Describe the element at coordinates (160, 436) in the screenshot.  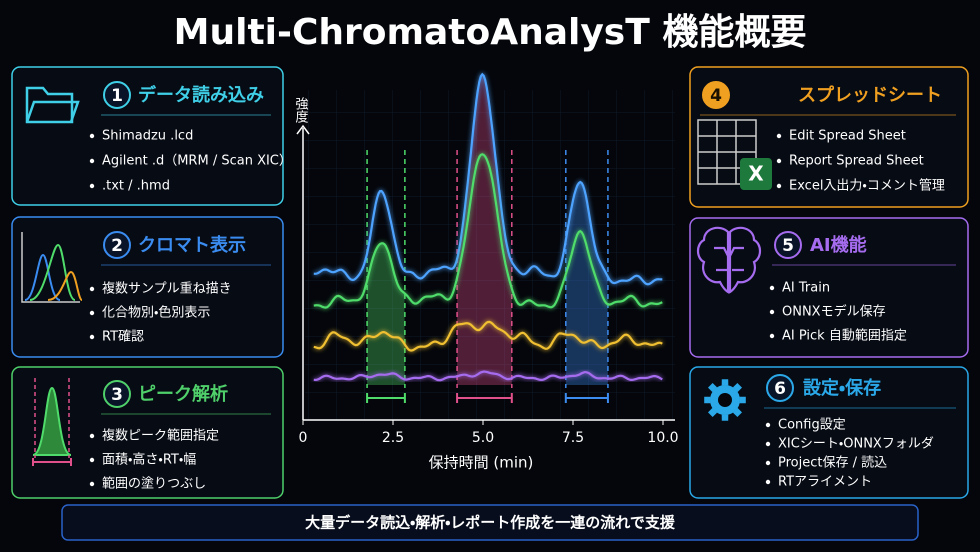
I see `panel-item: 複数ピーク範囲指定` at that location.